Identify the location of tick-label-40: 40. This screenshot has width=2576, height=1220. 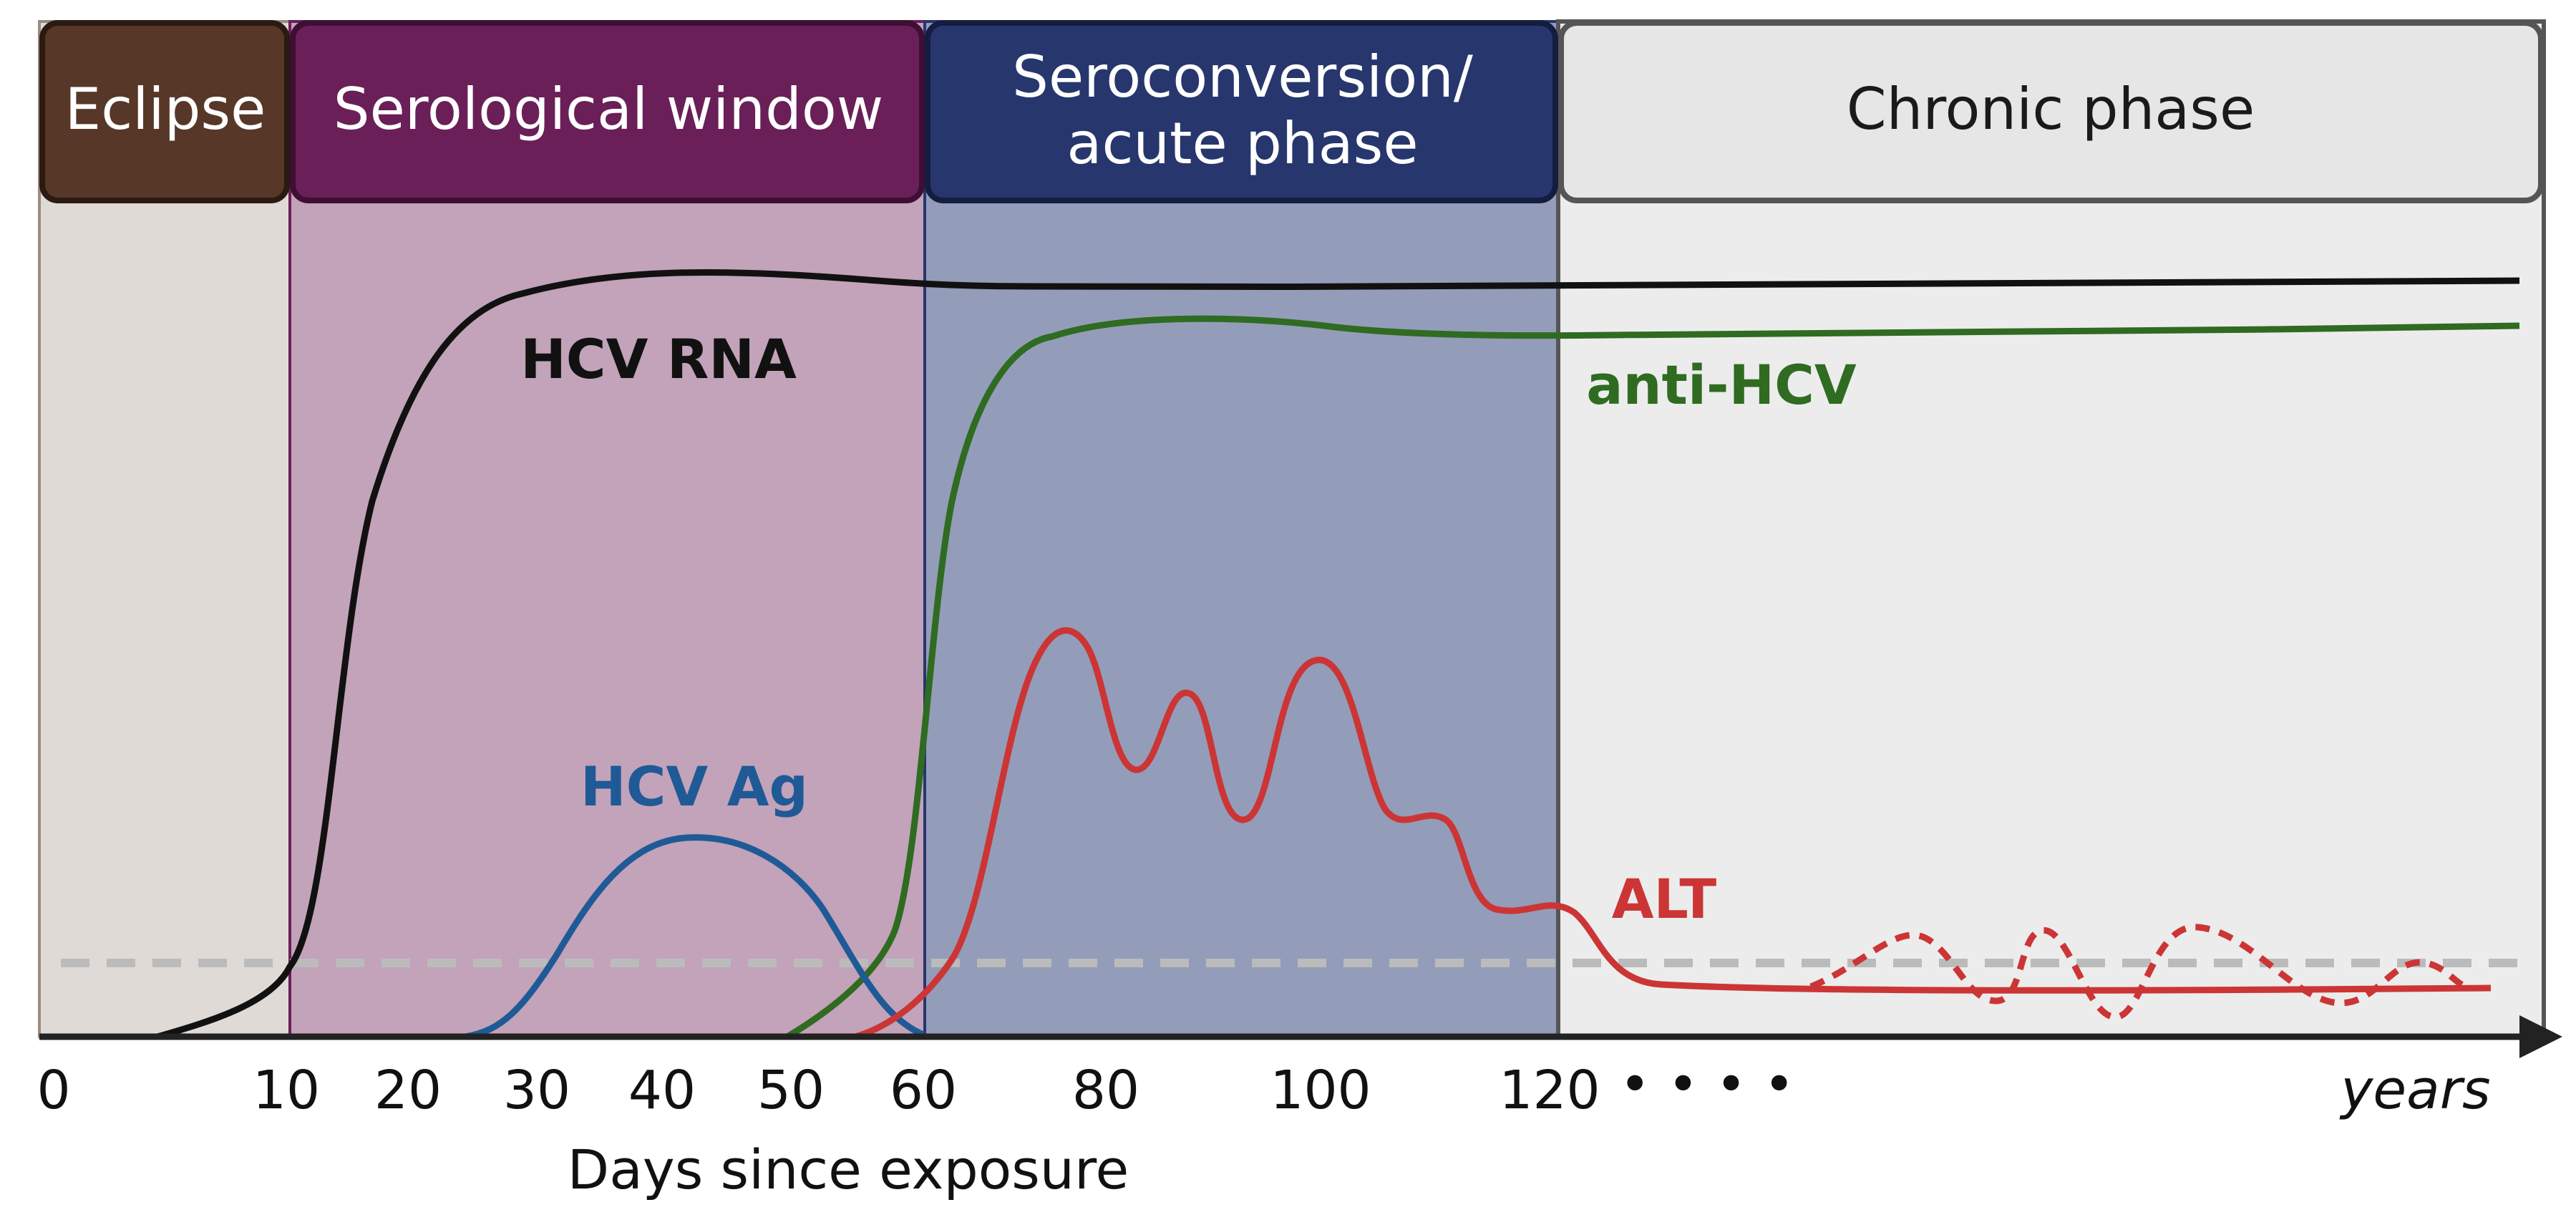
(662, 1090).